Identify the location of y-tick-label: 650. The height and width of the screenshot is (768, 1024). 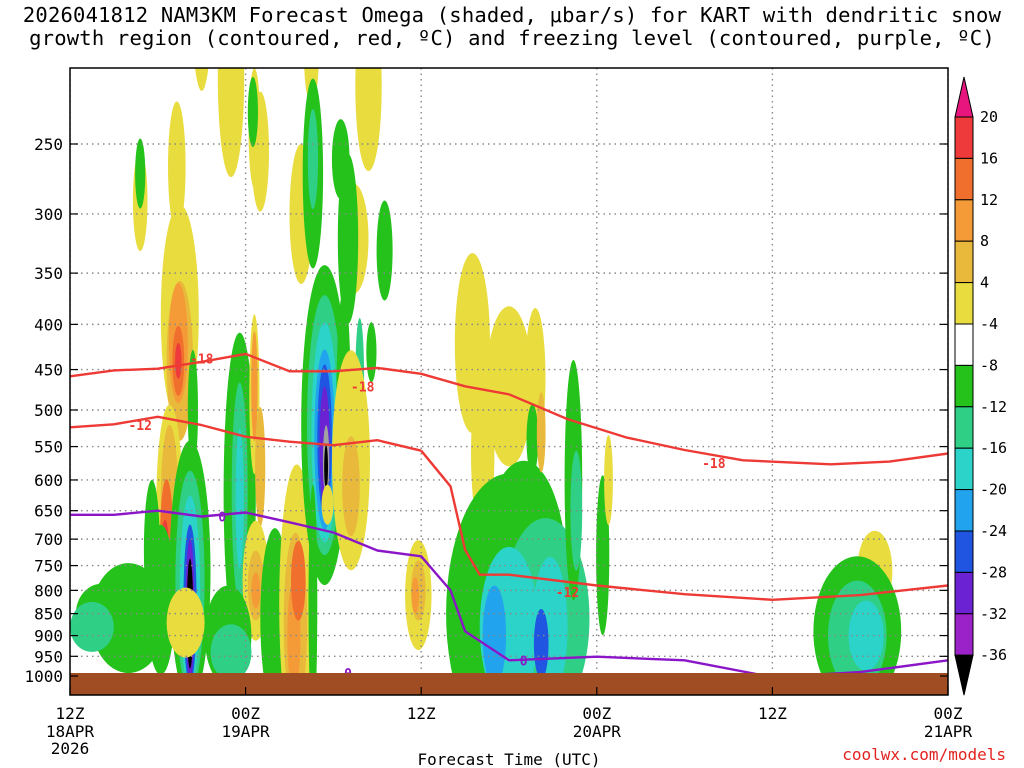
(48, 511).